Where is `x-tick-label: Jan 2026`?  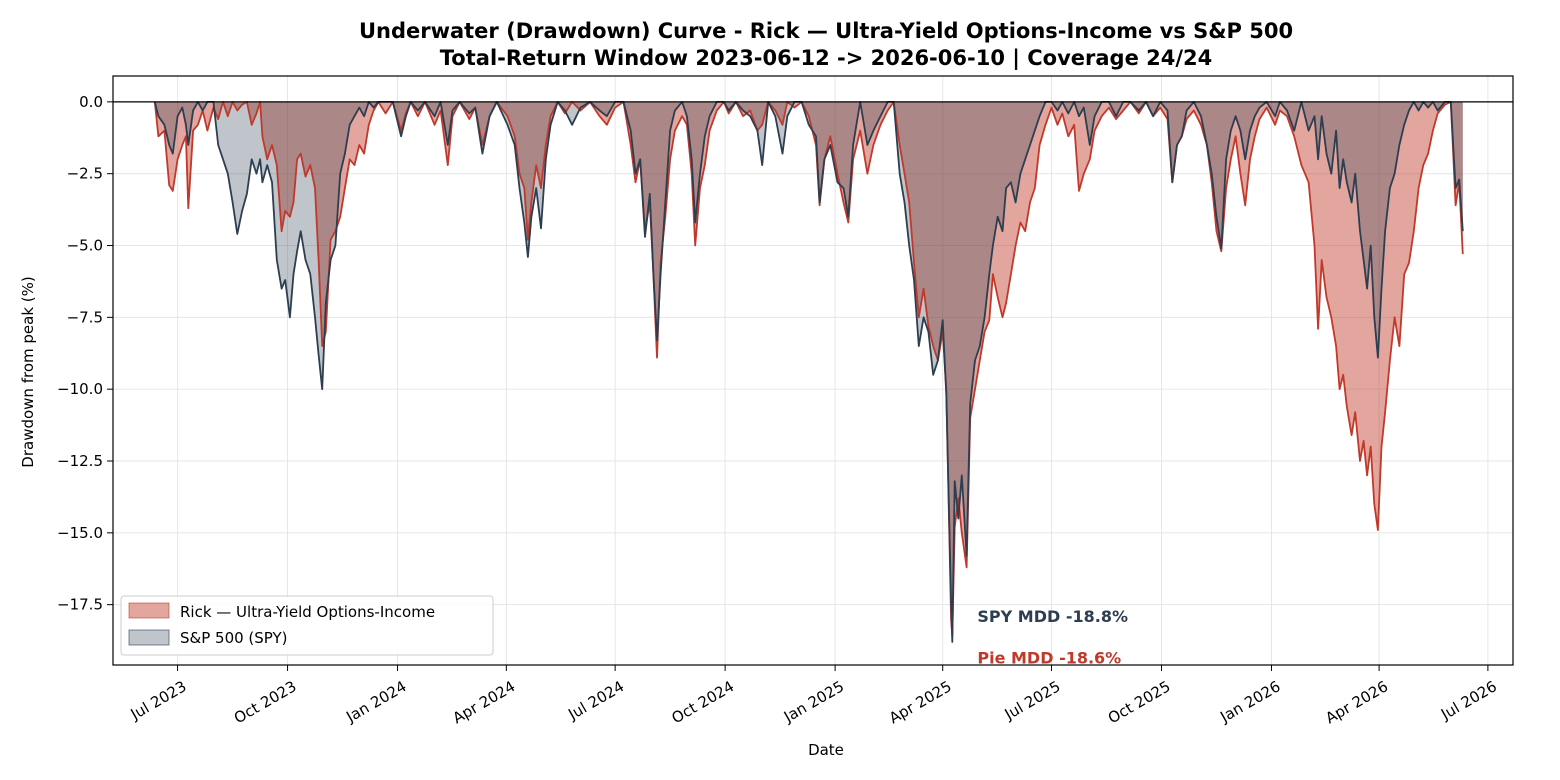 x-tick-label: Jan 2026 is located at coordinates (1249, 701).